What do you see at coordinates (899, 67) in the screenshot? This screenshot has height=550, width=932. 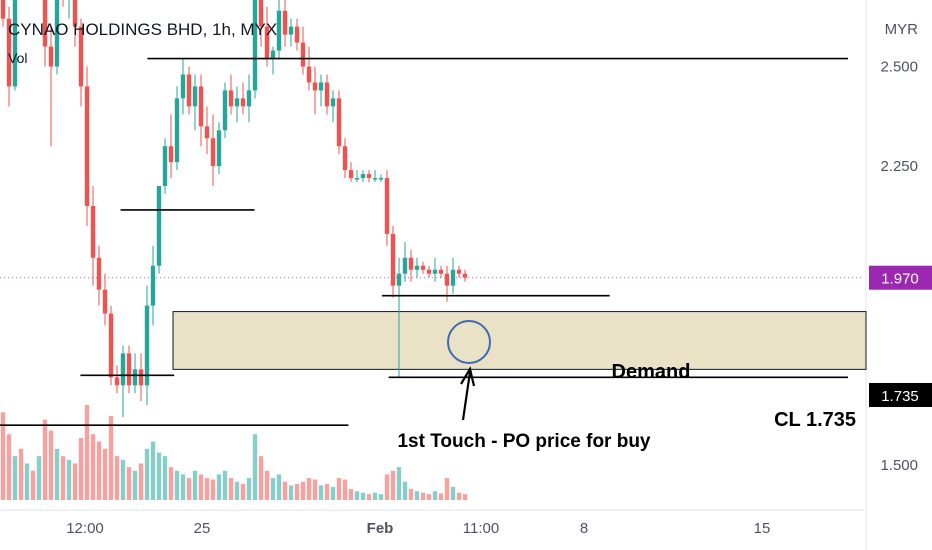 I see `y-tick-label: 2.500` at bounding box center [899, 67].